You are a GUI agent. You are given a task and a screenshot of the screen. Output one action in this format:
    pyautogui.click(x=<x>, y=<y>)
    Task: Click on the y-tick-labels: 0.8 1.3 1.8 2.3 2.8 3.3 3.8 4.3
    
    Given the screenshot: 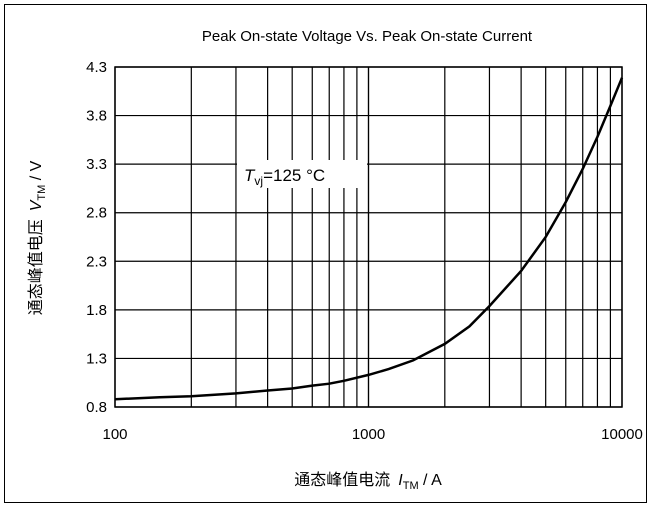 What is the action you would take?
    pyautogui.click(x=96, y=237)
    